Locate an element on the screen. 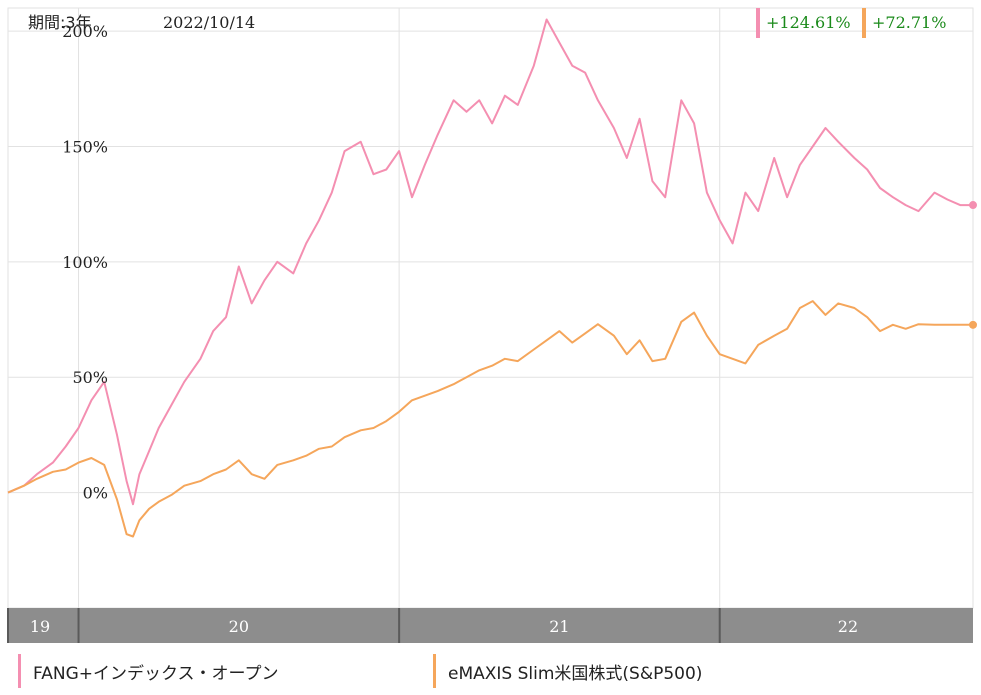  return-value-fang: +124.61% is located at coordinates (808, 22).